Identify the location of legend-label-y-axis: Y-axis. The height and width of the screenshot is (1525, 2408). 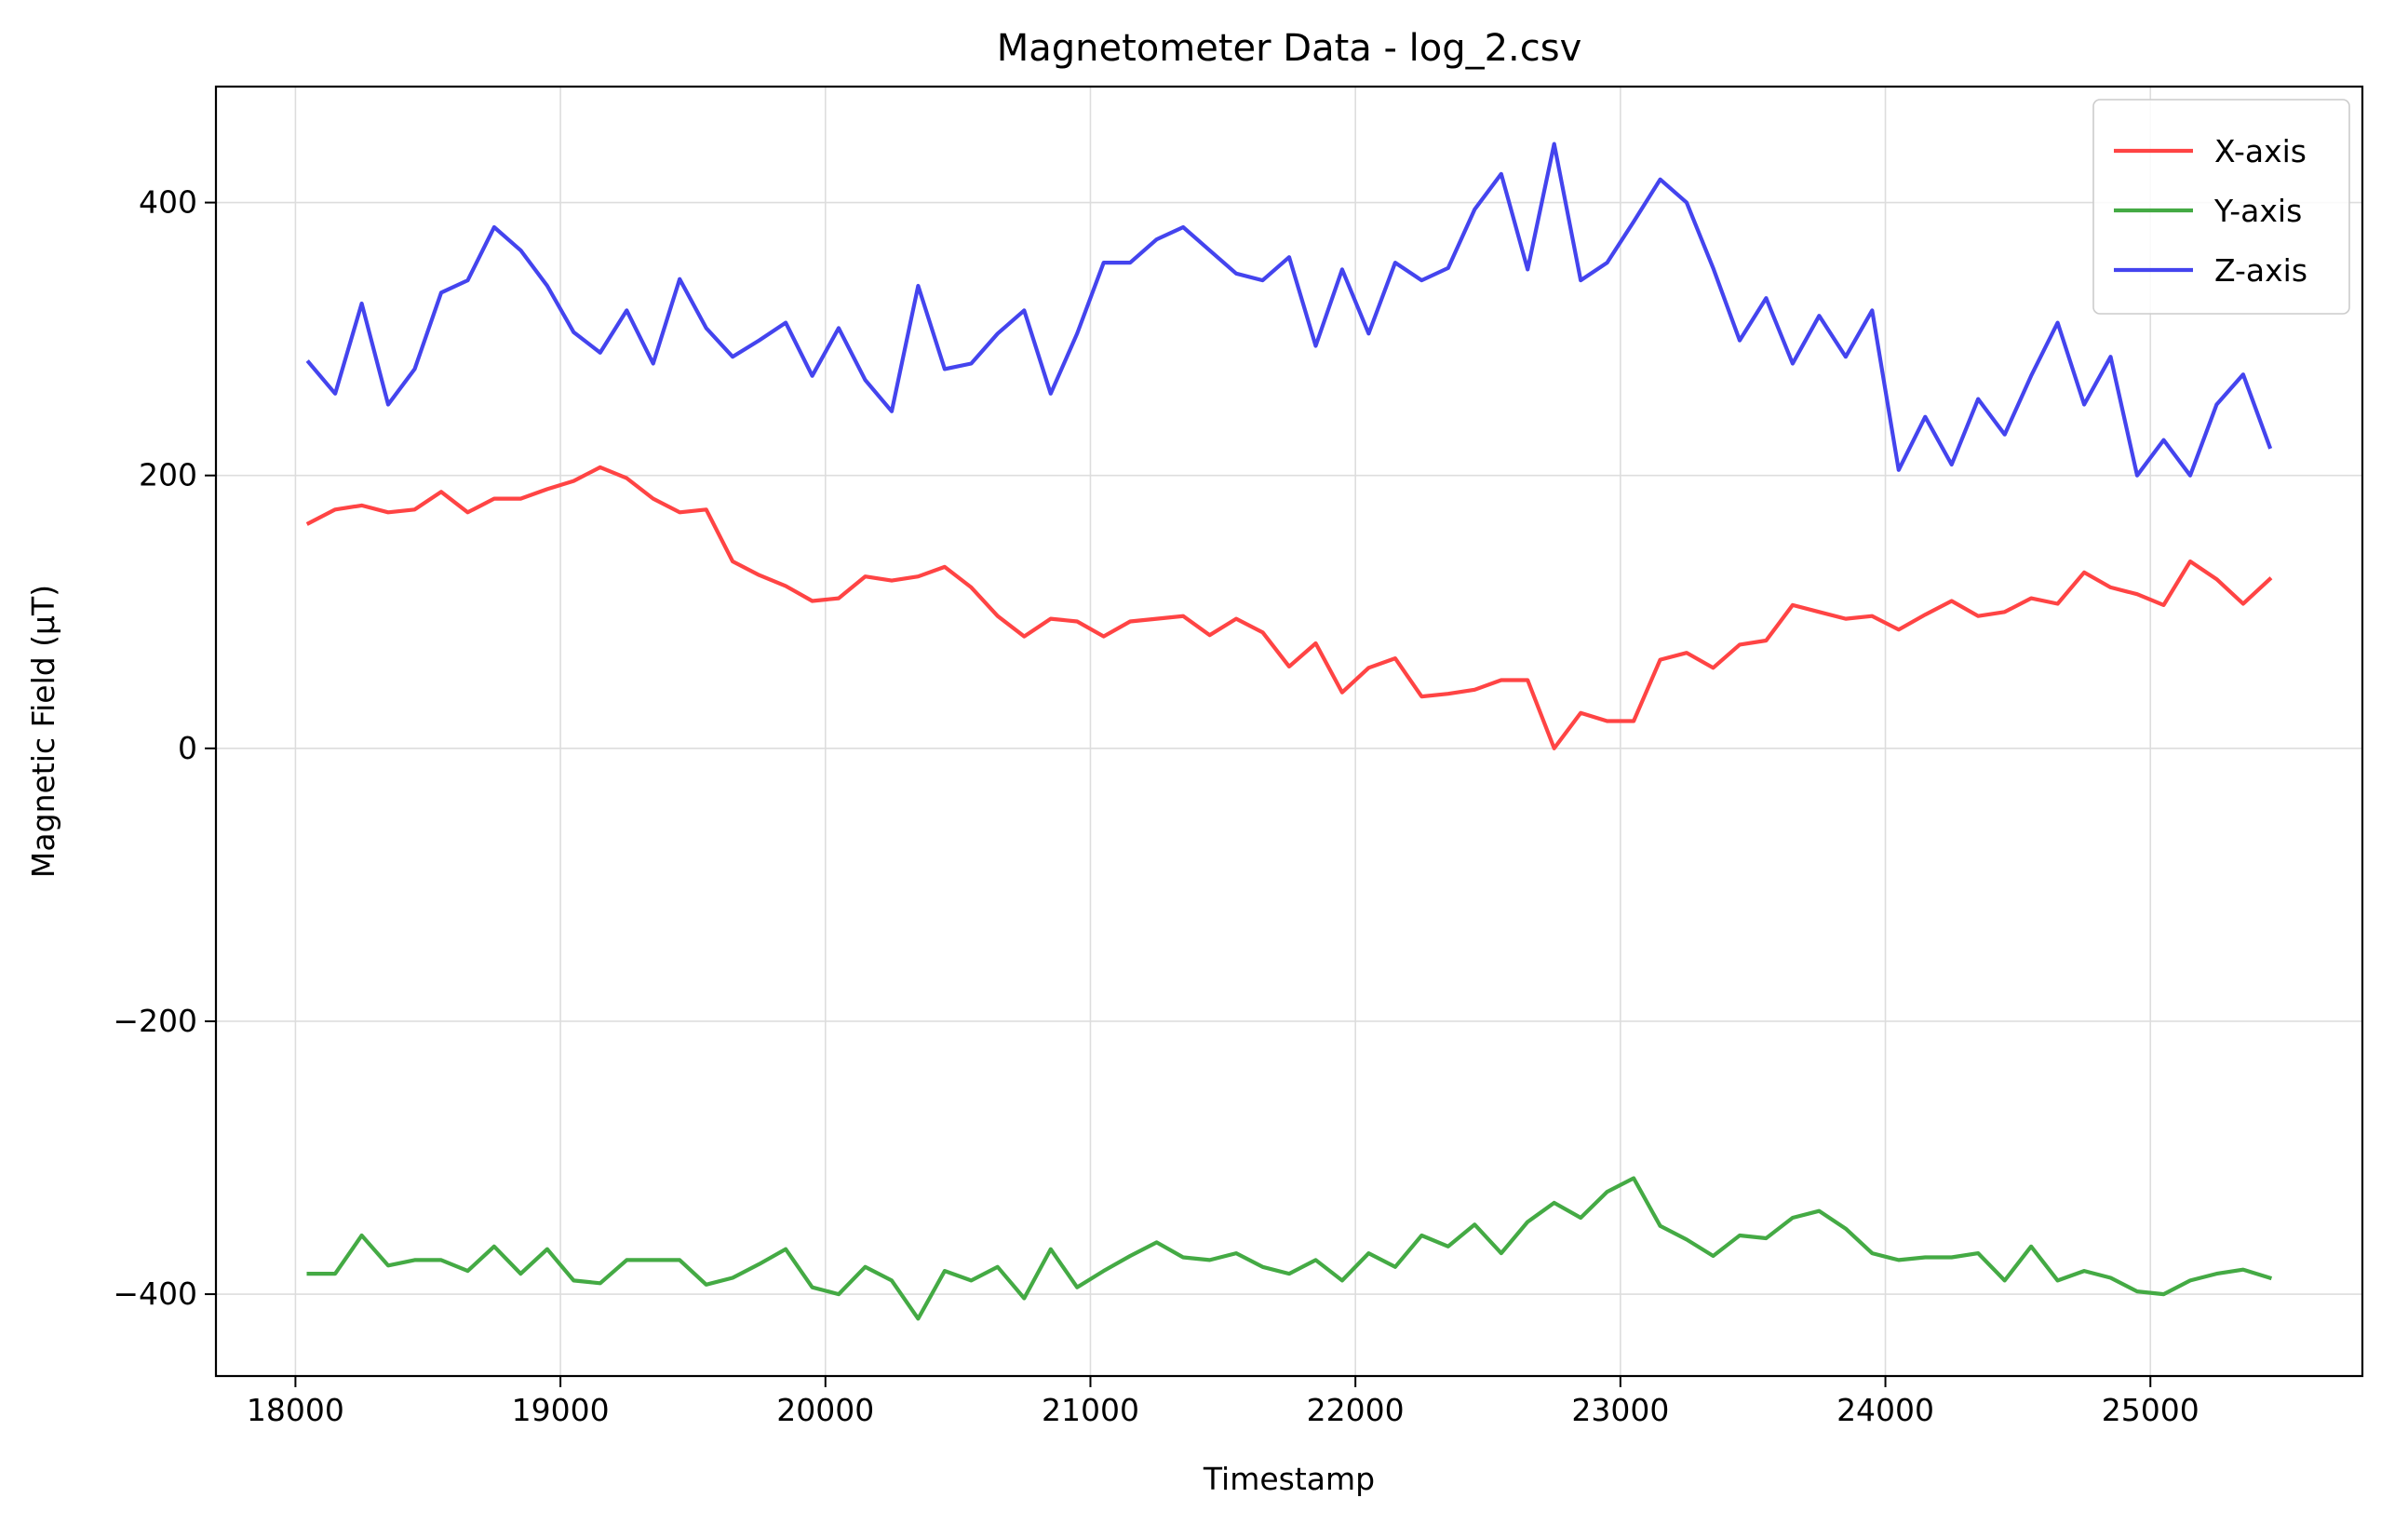
(2257, 211).